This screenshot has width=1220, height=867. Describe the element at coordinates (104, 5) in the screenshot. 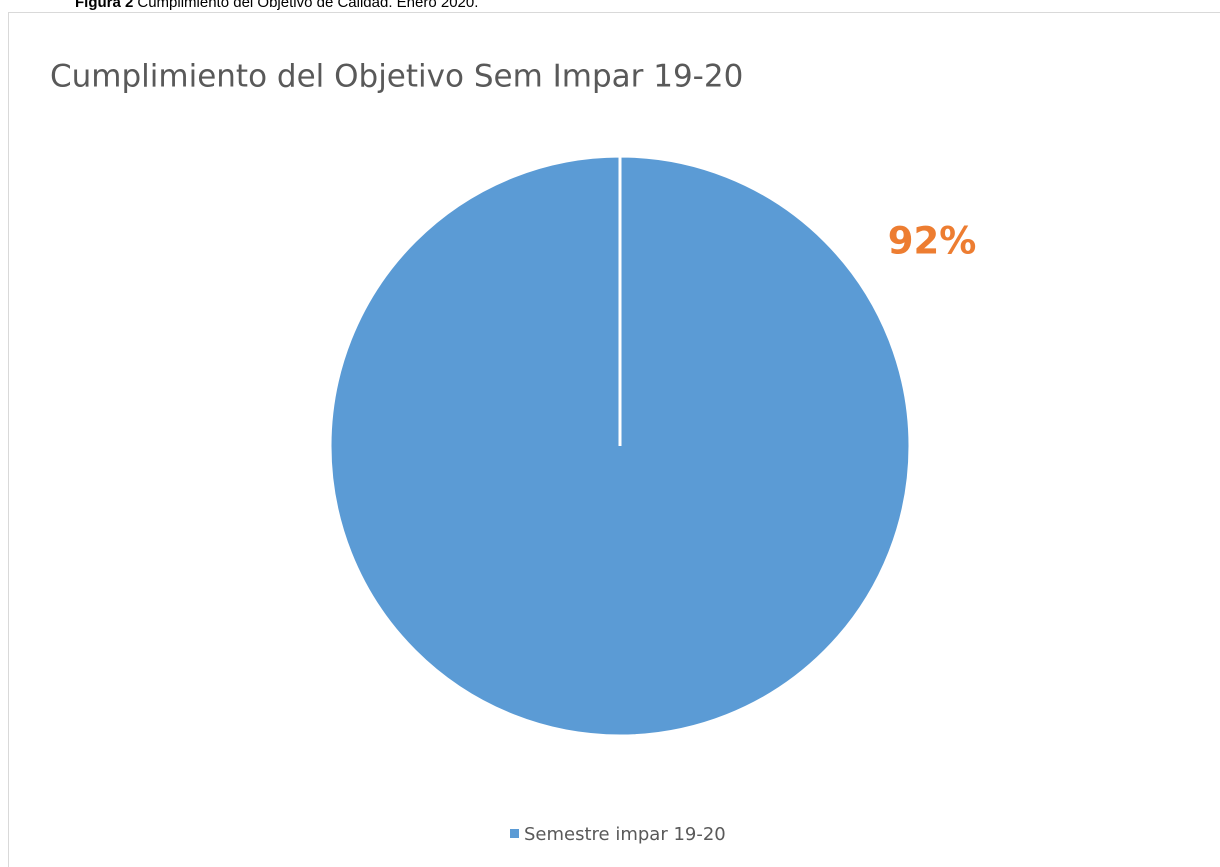

I see `caption-label: Figura 2` at that location.